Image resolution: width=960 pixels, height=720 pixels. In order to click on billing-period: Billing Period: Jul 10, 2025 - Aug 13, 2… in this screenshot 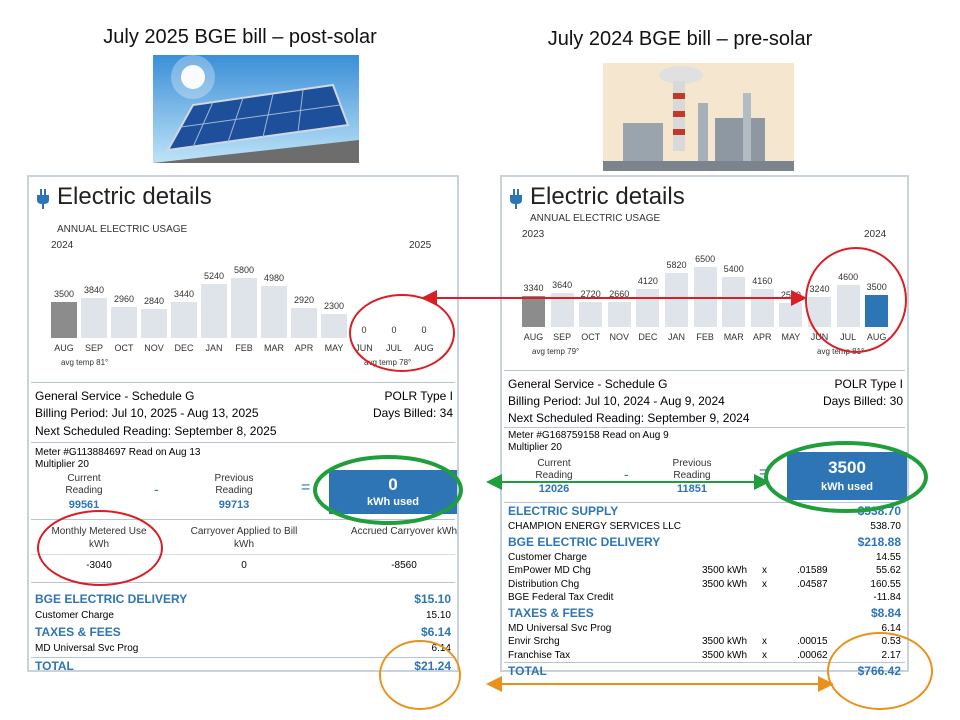, I will do `click(147, 413)`.